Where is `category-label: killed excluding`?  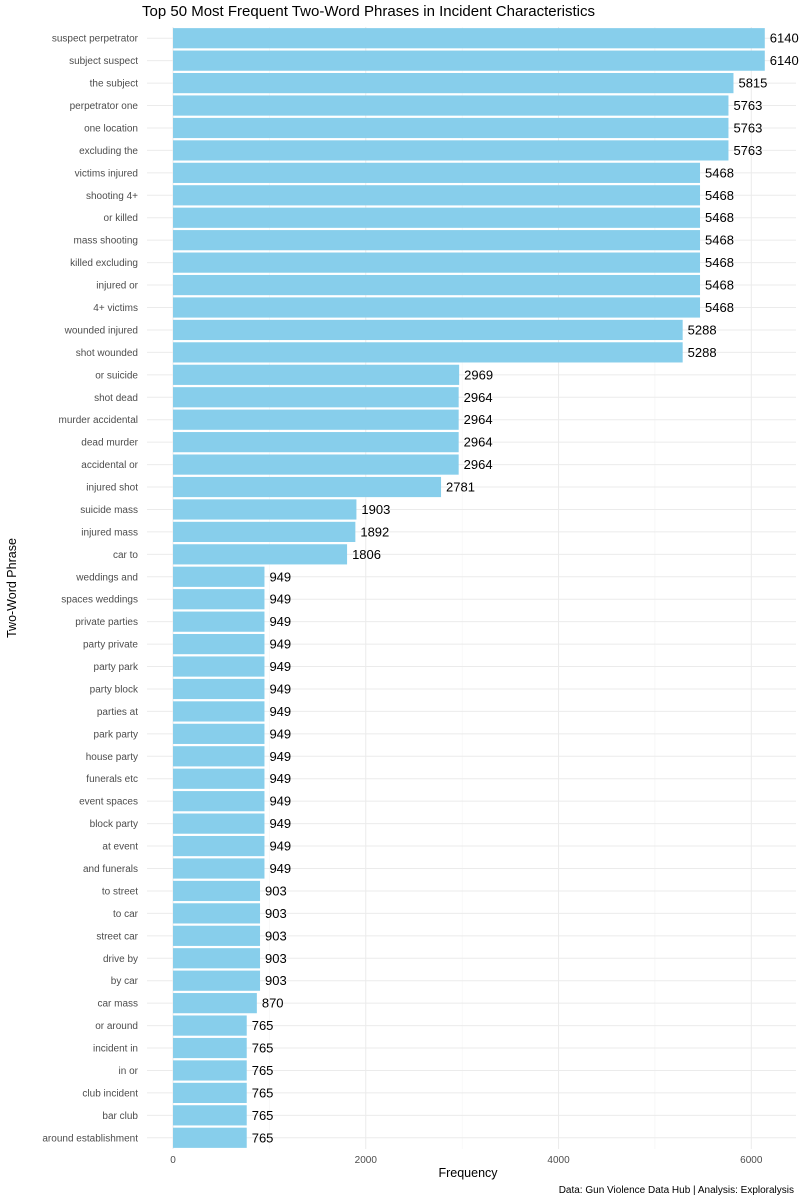 category-label: killed excluding is located at coordinates (104, 263).